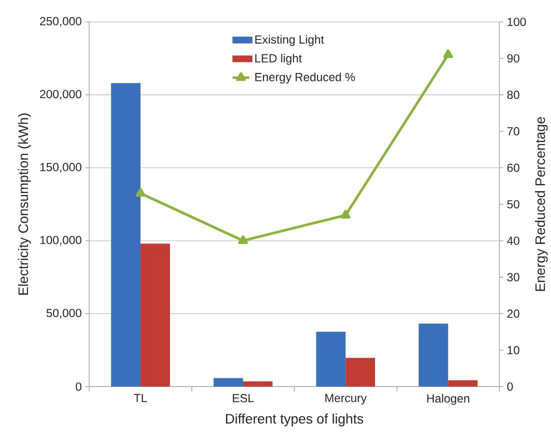 This screenshot has width=551, height=438. I want to click on x-tick-label: Mercury, so click(346, 399).